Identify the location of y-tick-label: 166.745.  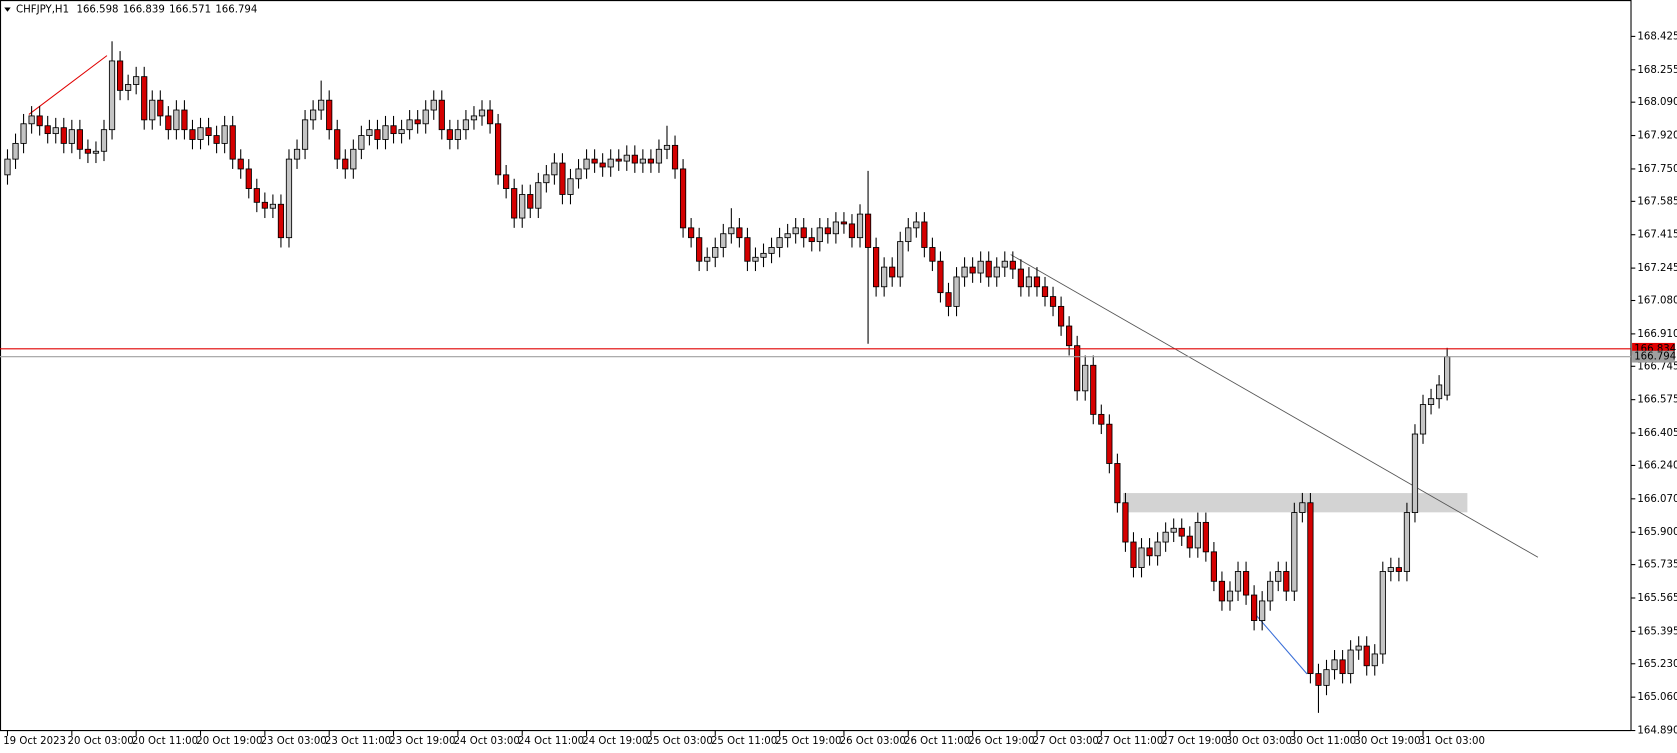
(1657, 366).